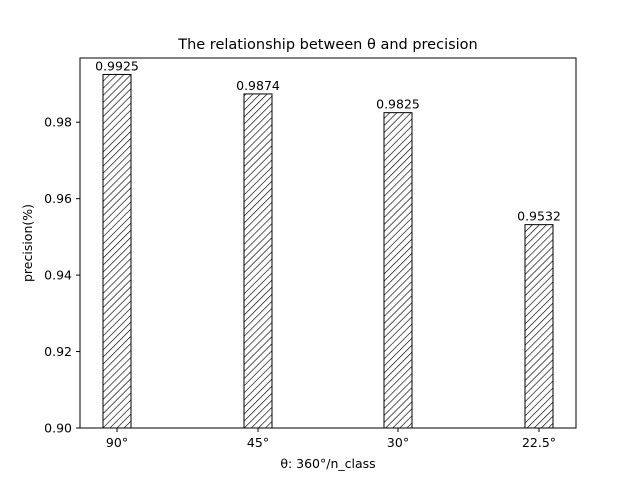  Describe the element at coordinates (539, 442) in the screenshot. I see `x-tick-label-3: 22.5°` at that location.